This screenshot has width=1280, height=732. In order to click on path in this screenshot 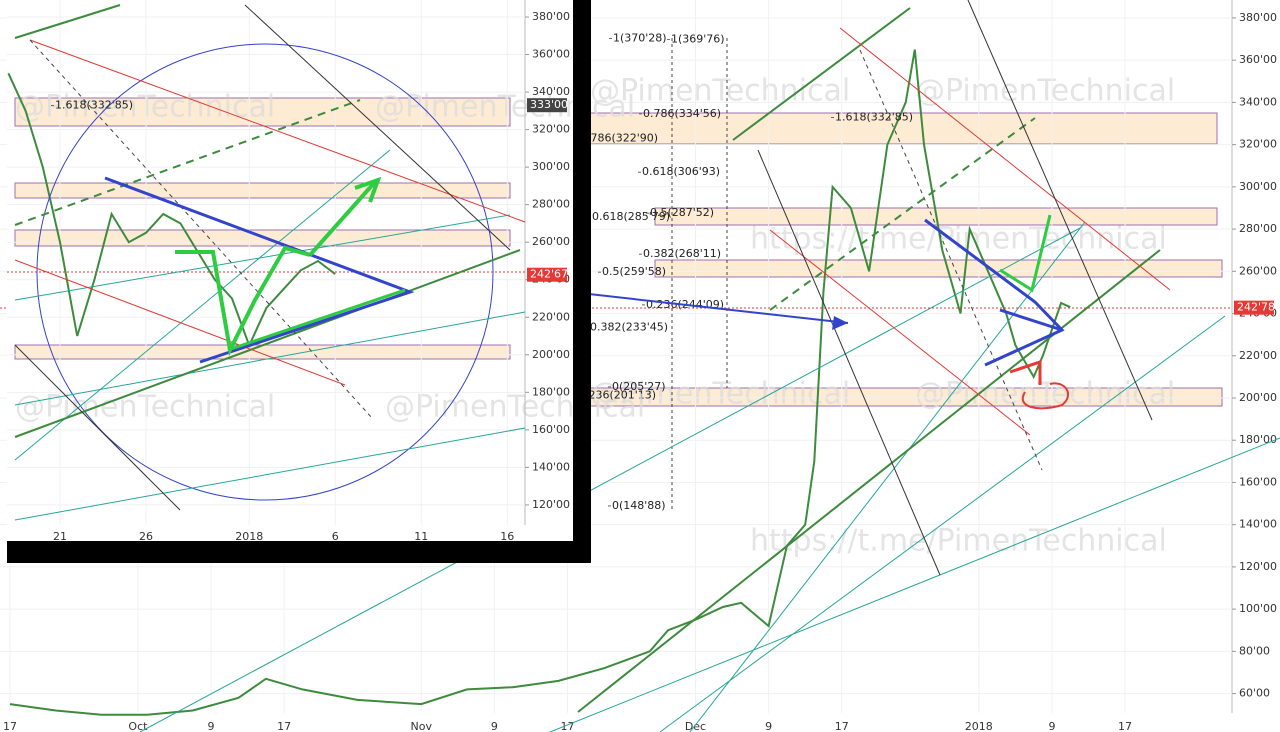, I will do `click(243, 301)`.